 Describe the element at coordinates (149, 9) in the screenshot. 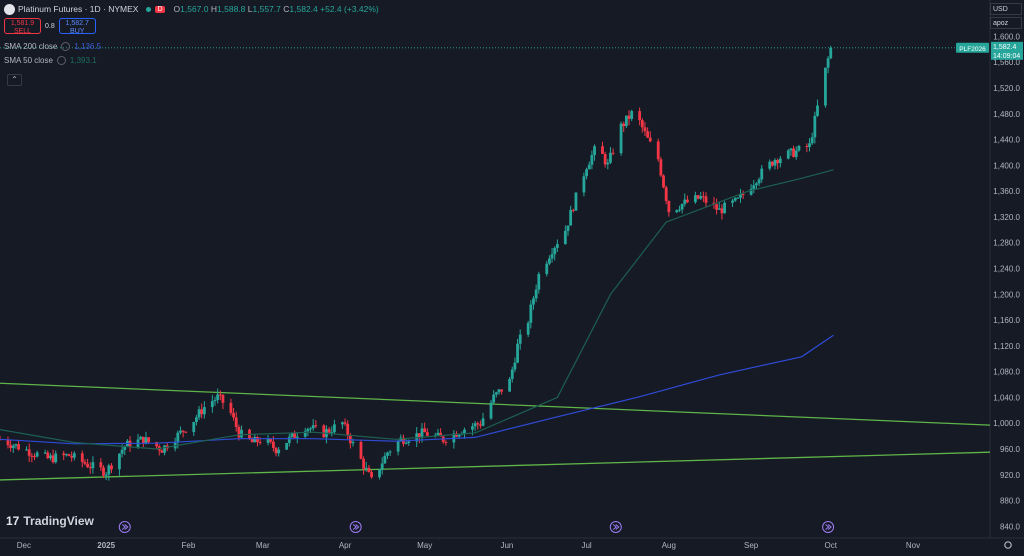

I see `market-open-dot-icon` at that location.